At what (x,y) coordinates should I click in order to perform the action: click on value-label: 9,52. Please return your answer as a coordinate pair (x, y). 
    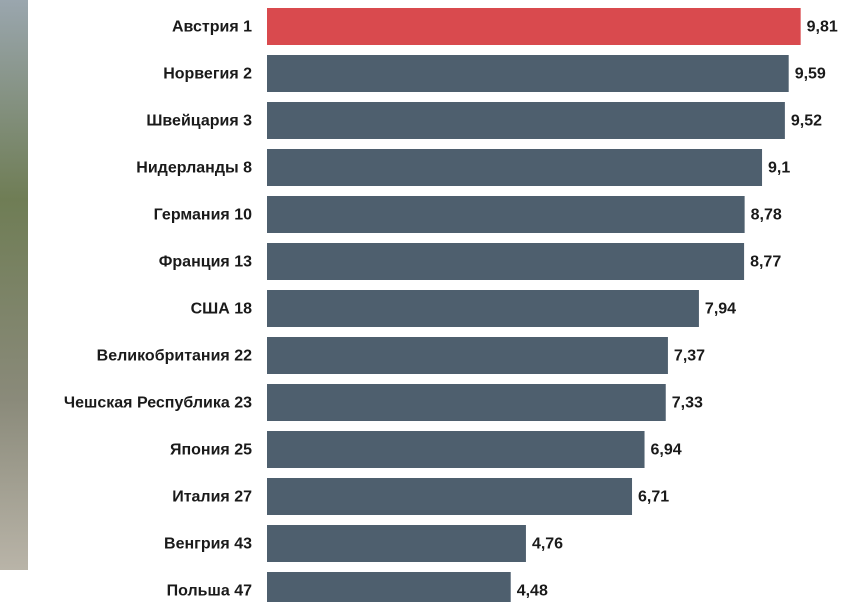
    Looking at the image, I should click on (806, 121).